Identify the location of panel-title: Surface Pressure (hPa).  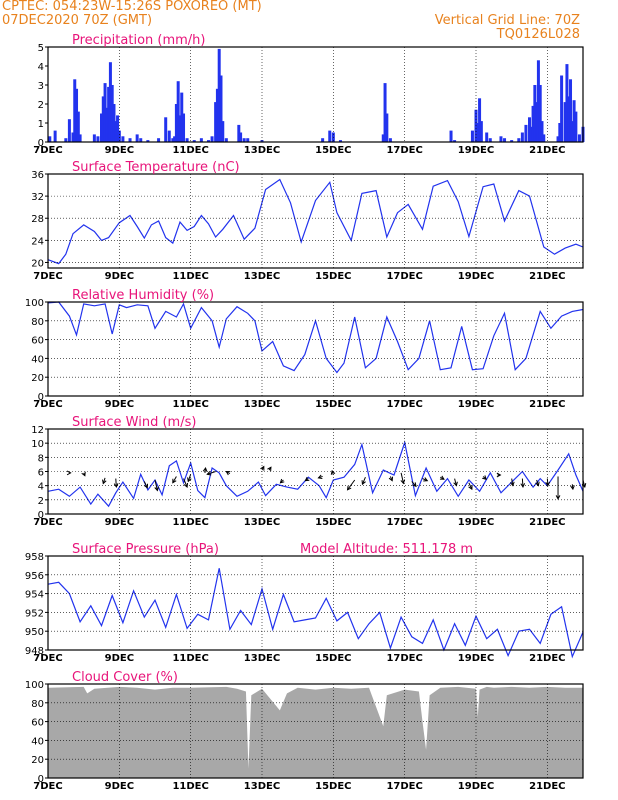
(145, 549).